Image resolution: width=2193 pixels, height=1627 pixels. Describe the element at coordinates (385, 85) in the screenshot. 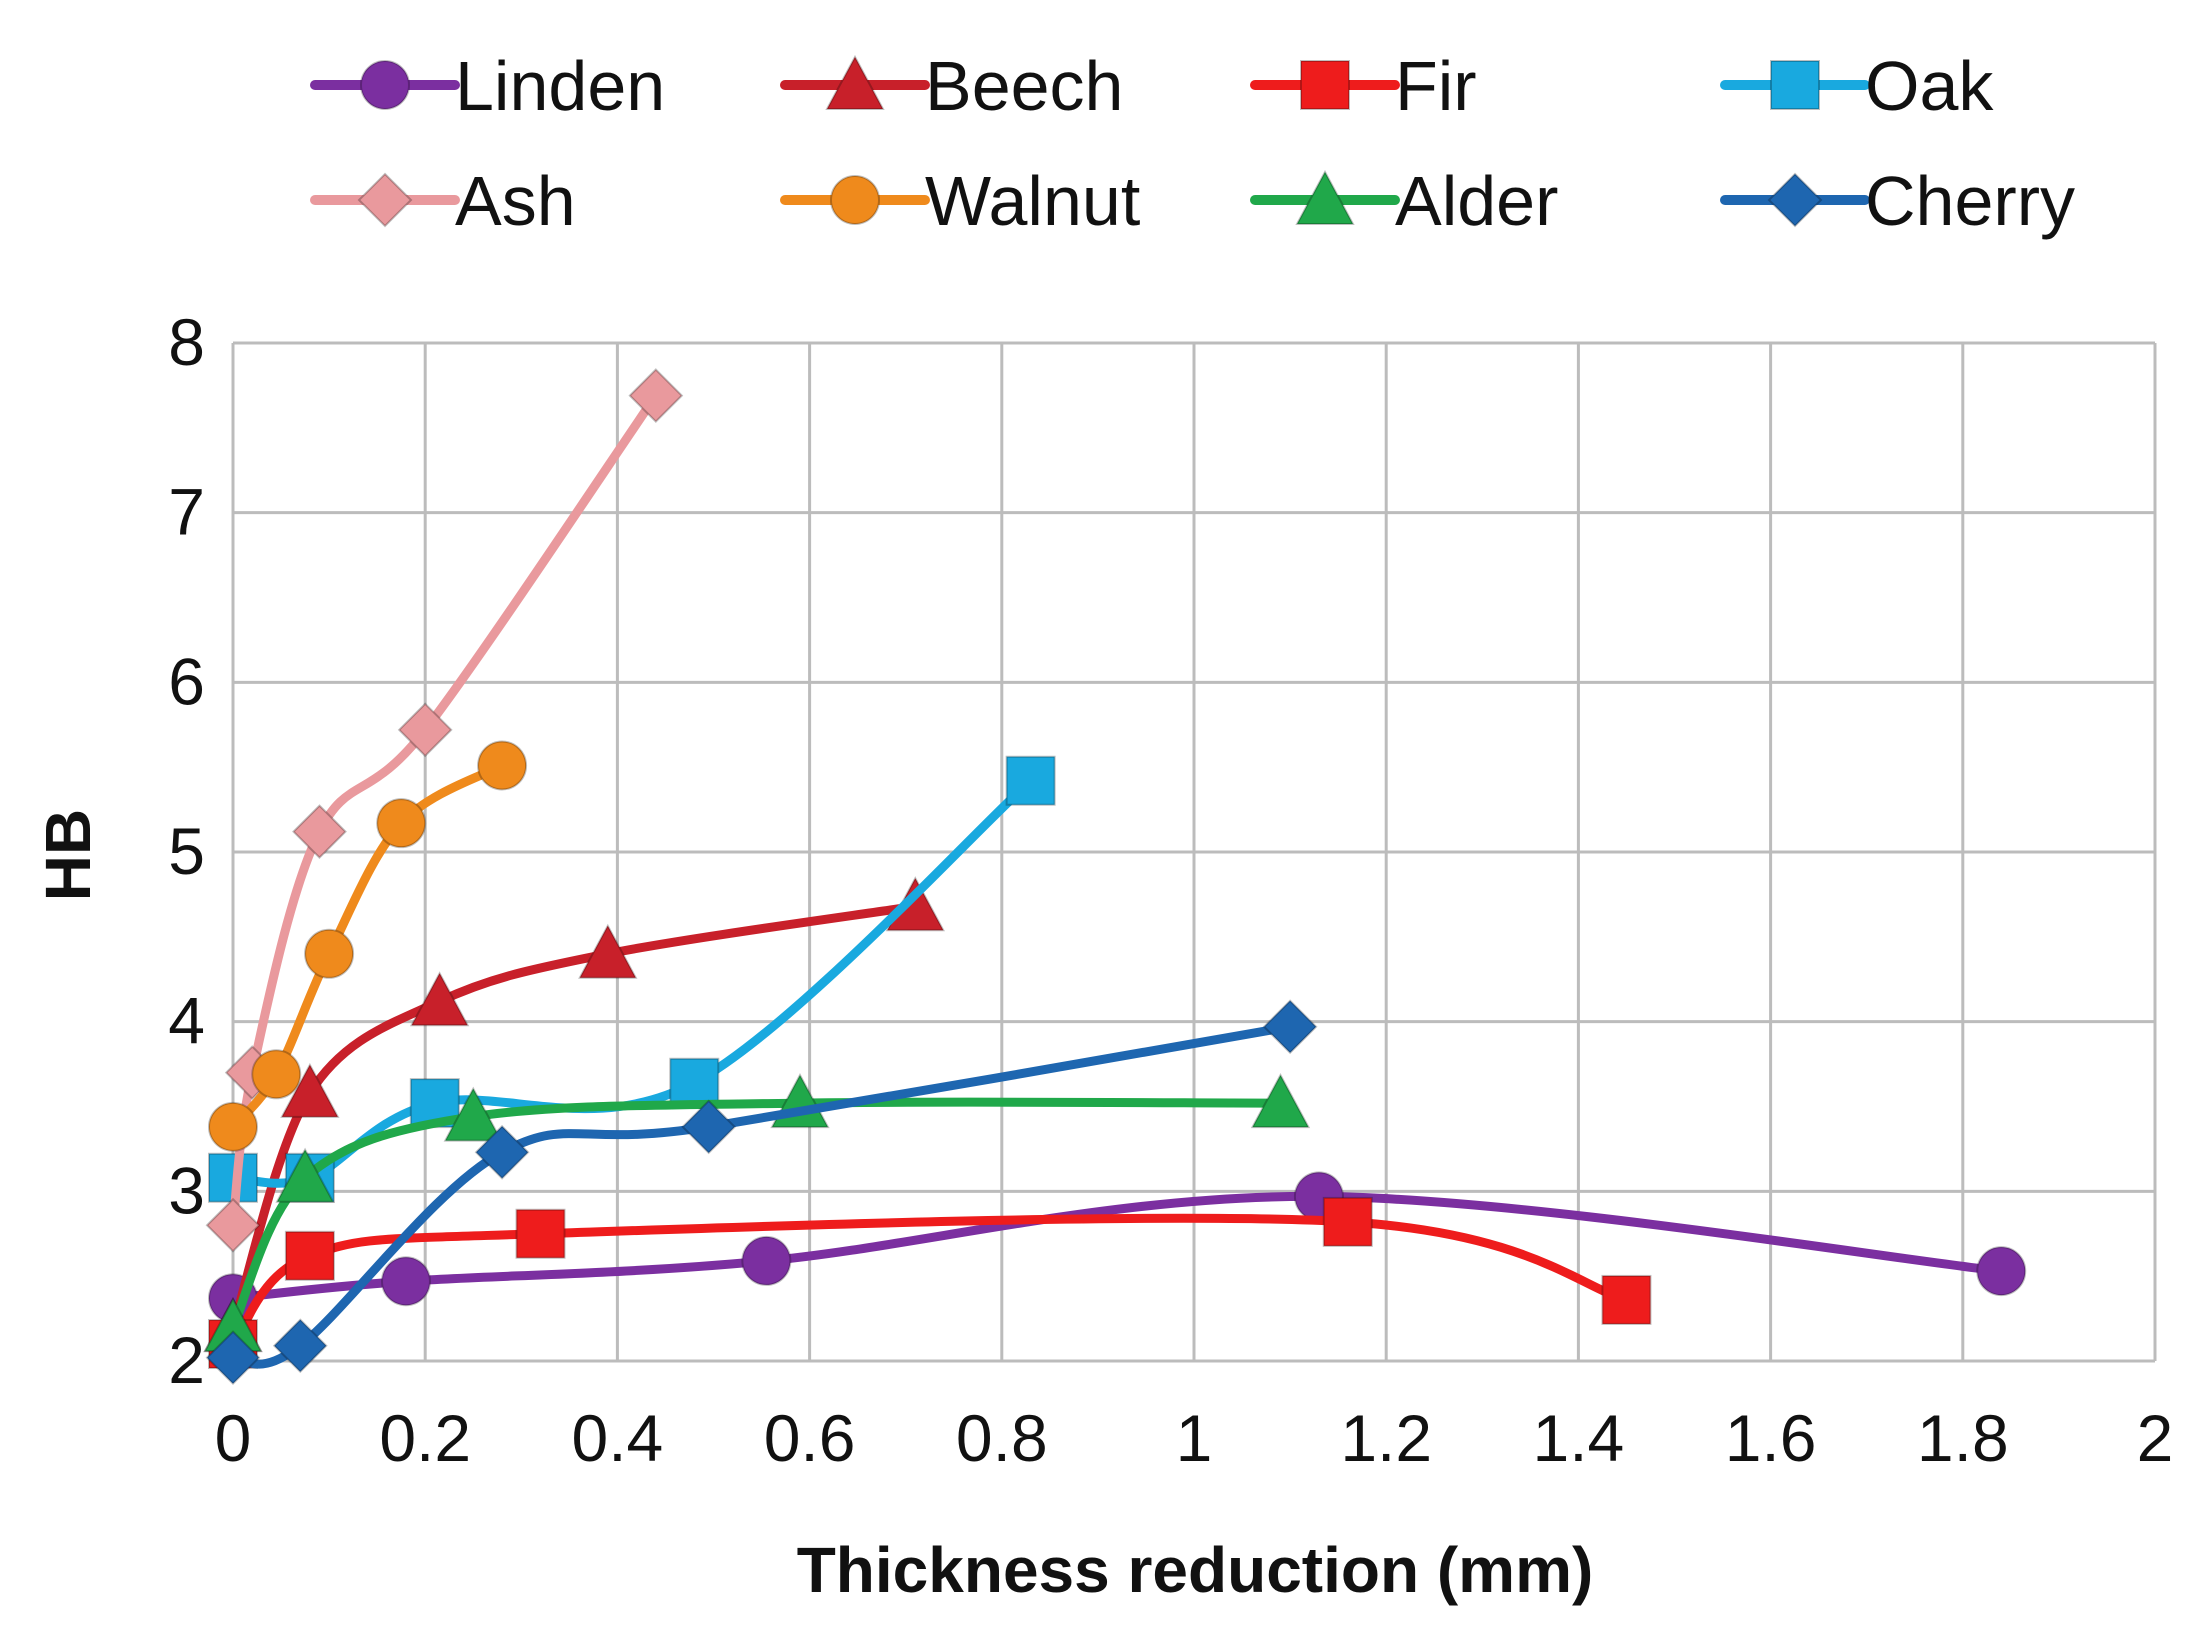

I see `legend-marker-linden` at that location.